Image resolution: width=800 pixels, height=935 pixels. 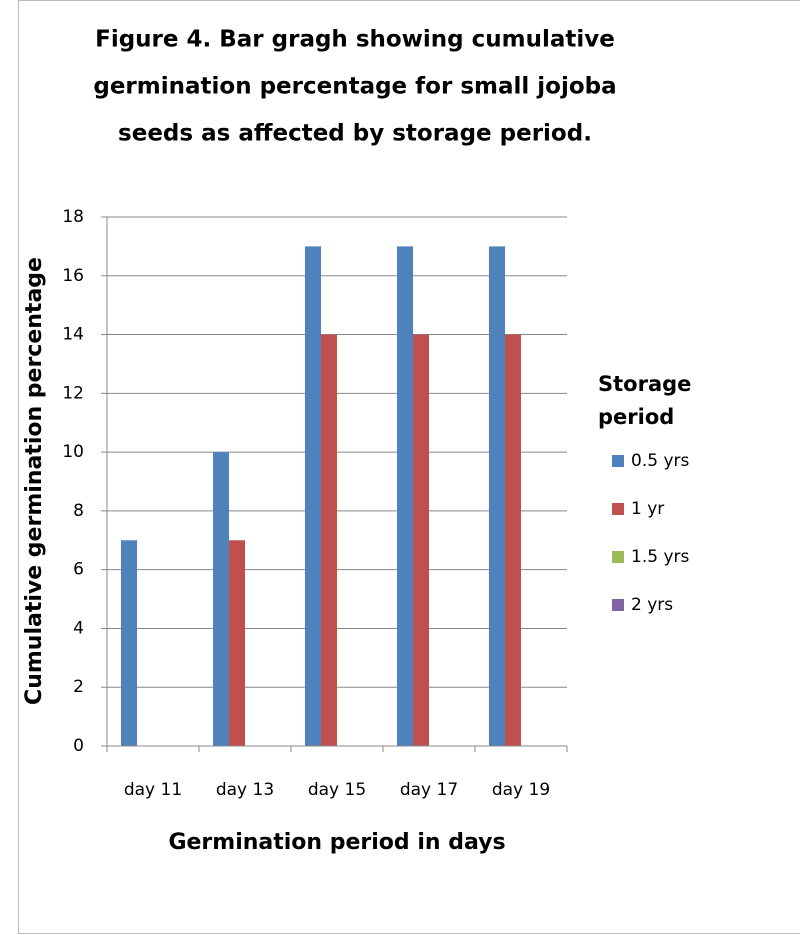 What do you see at coordinates (636, 417) in the screenshot?
I see `legend-title: period` at bounding box center [636, 417].